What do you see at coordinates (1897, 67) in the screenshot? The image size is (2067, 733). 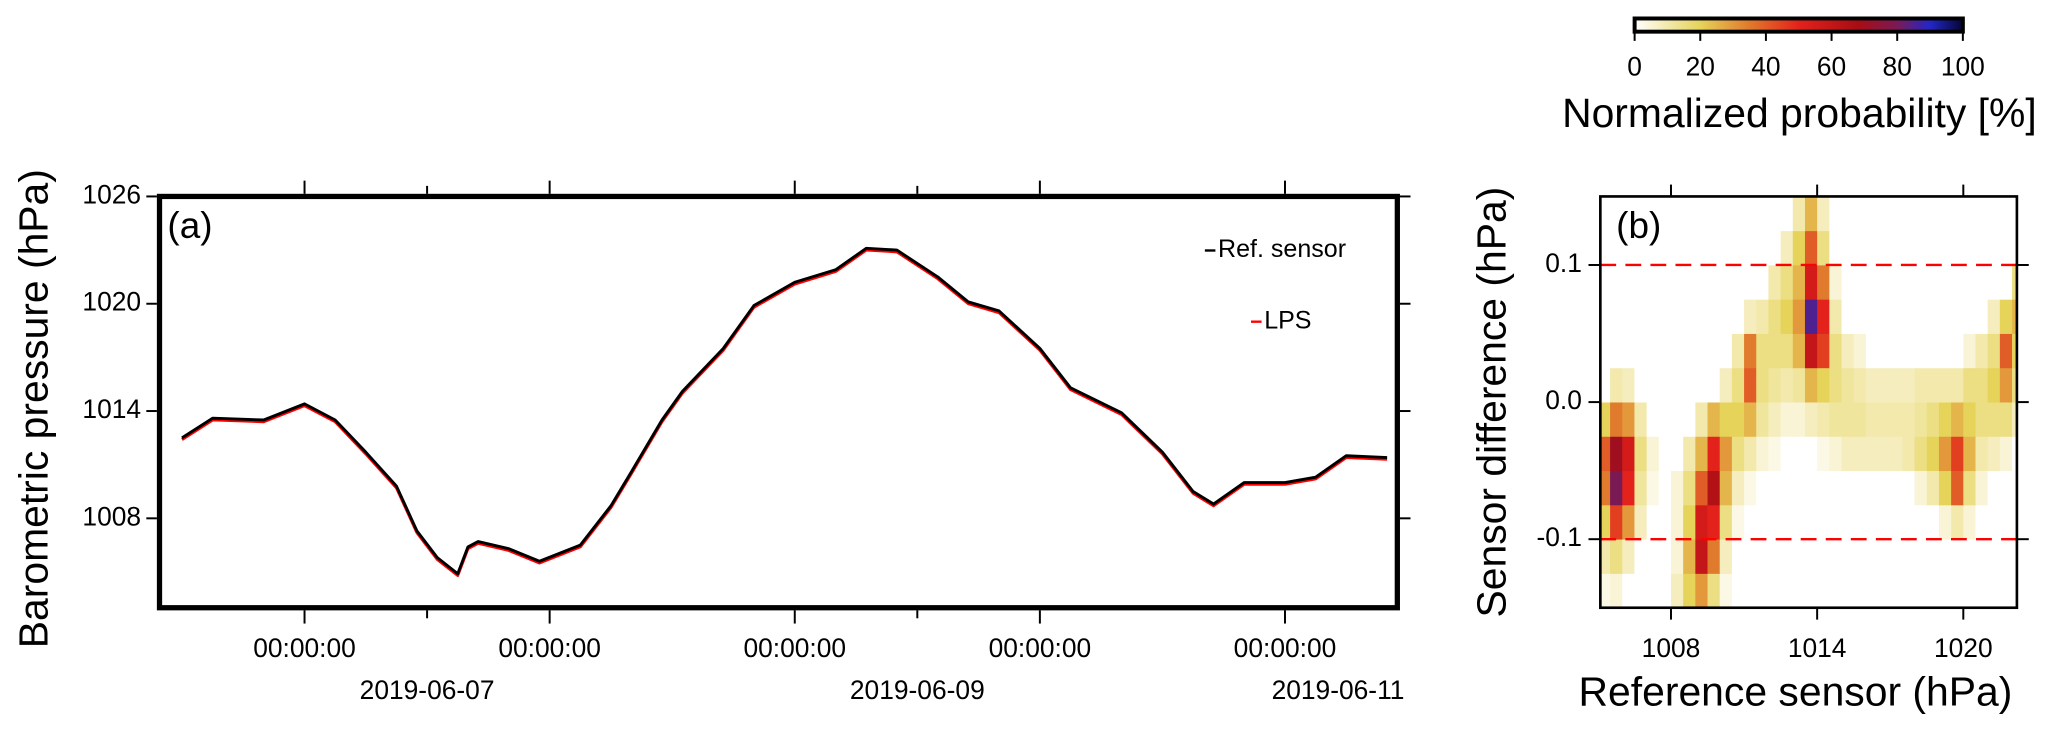 I see `colorbar-tick-label: 80` at bounding box center [1897, 67].